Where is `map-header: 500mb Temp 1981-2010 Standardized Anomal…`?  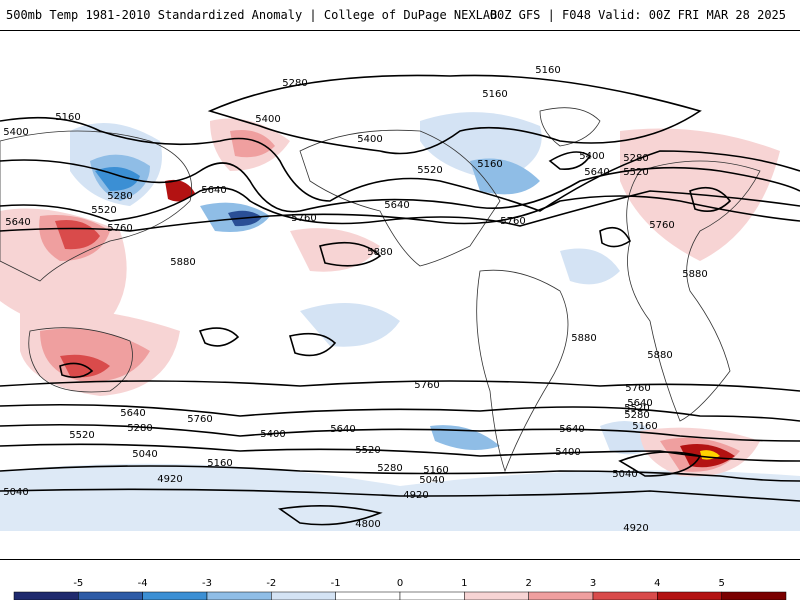
map-header: 500mb Temp 1981-2010 Standardized Anomal… is located at coordinates (400, 15).